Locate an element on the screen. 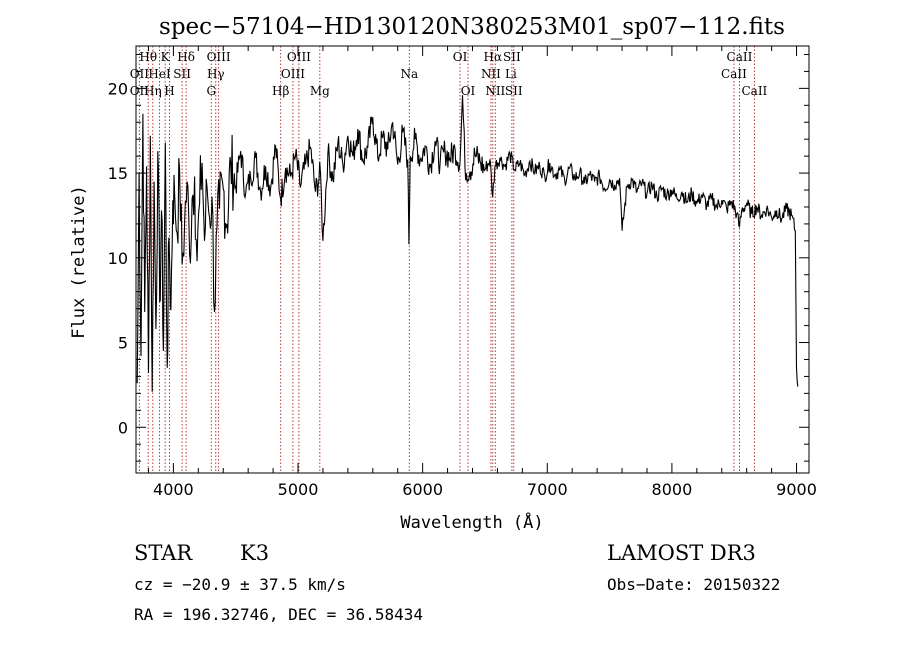  y-tick-label: 0 is located at coordinates (123, 427).